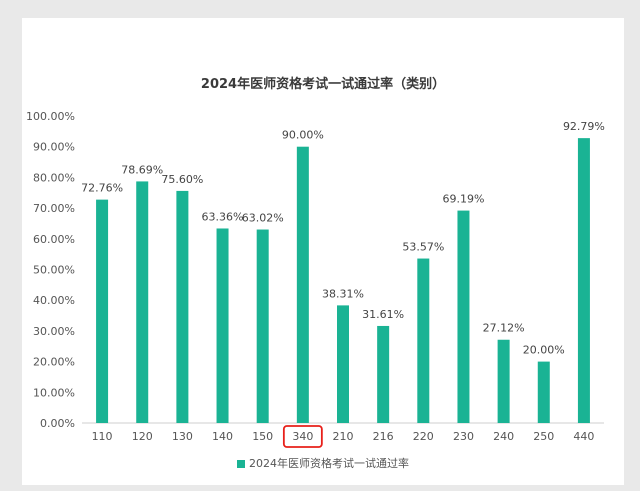 The width and height of the screenshot is (640, 491). Describe the element at coordinates (222, 436) in the screenshot. I see `x-tick-label-140: 140` at that location.